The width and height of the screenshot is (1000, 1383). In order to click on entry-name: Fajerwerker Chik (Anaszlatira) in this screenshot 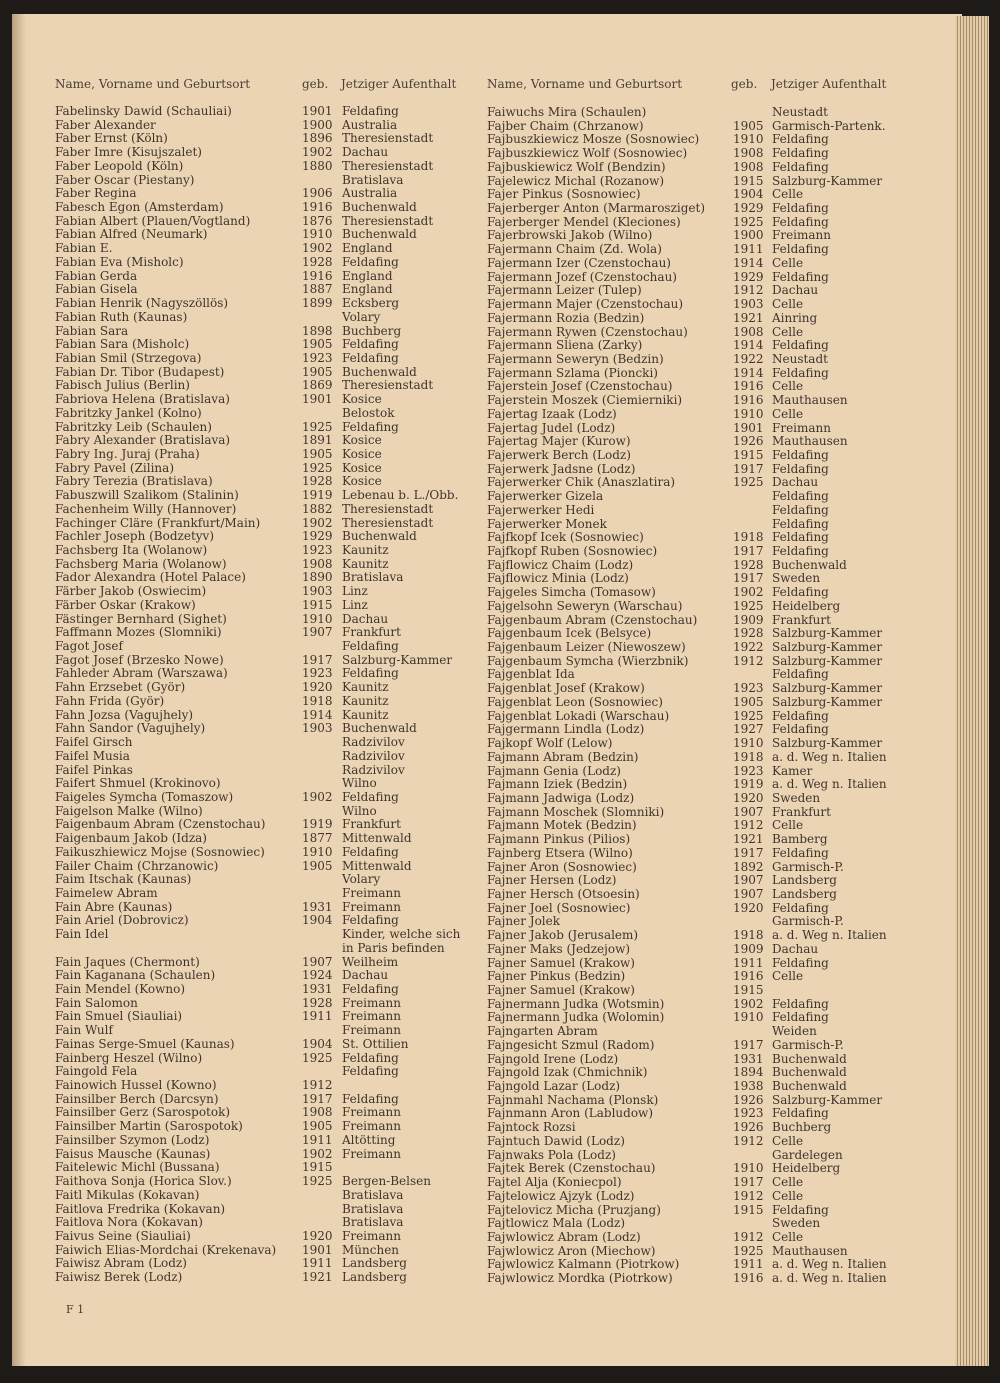, I will do `click(581, 482)`.